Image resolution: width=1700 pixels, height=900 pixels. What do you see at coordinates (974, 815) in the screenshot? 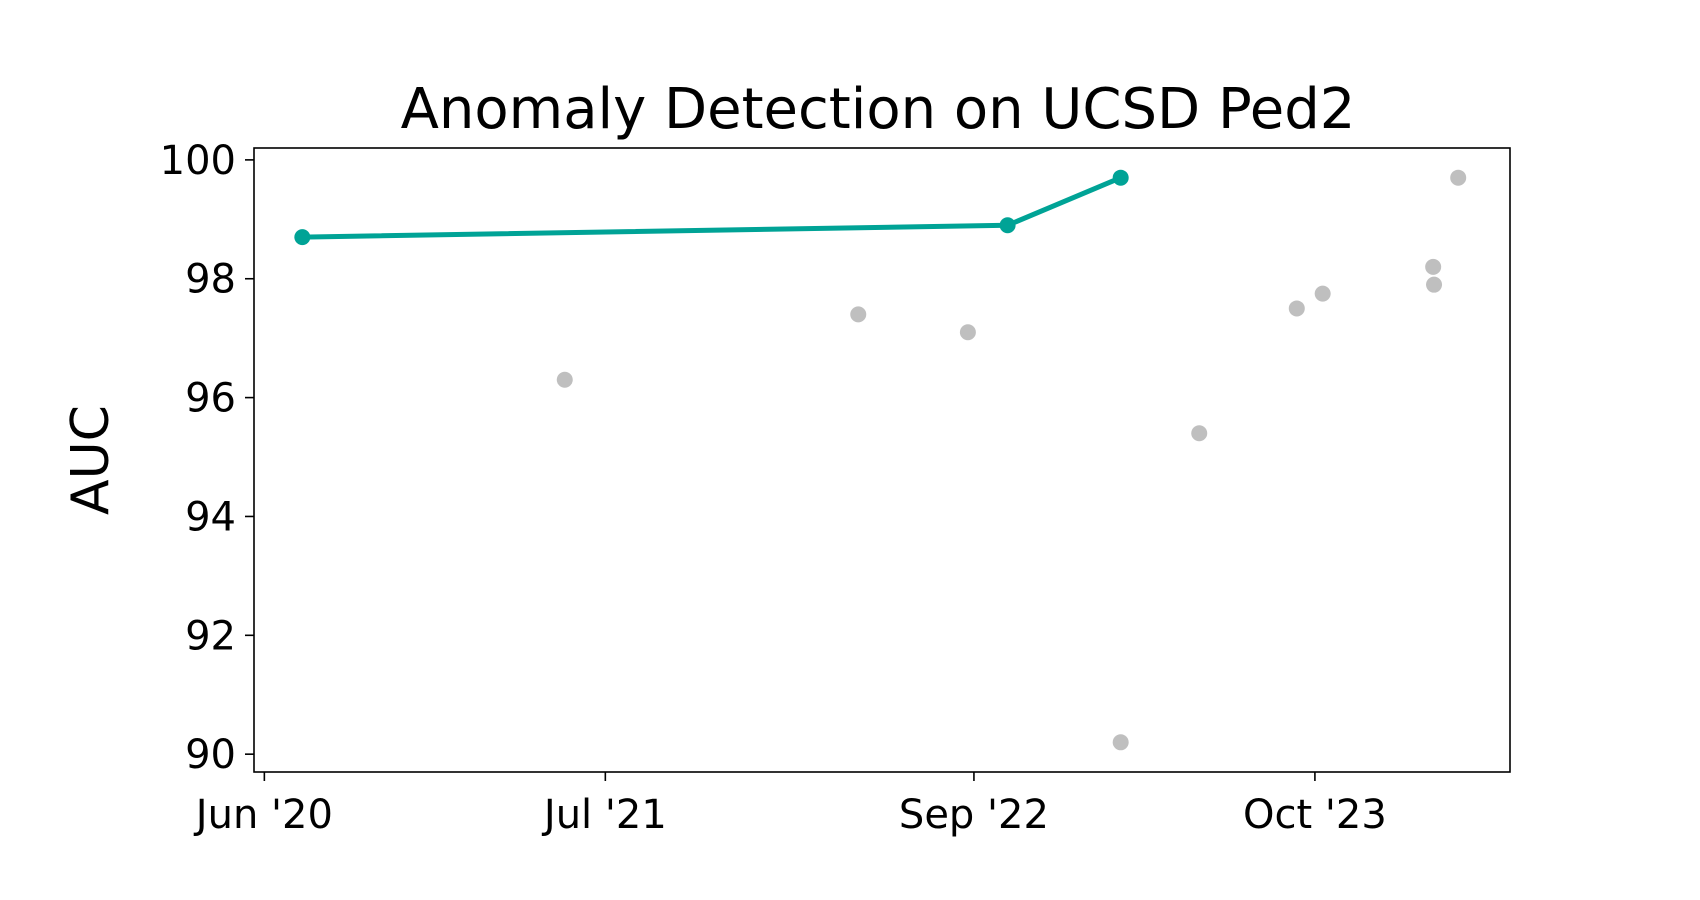
I see `x-tick-label: Sep '22` at bounding box center [974, 815].